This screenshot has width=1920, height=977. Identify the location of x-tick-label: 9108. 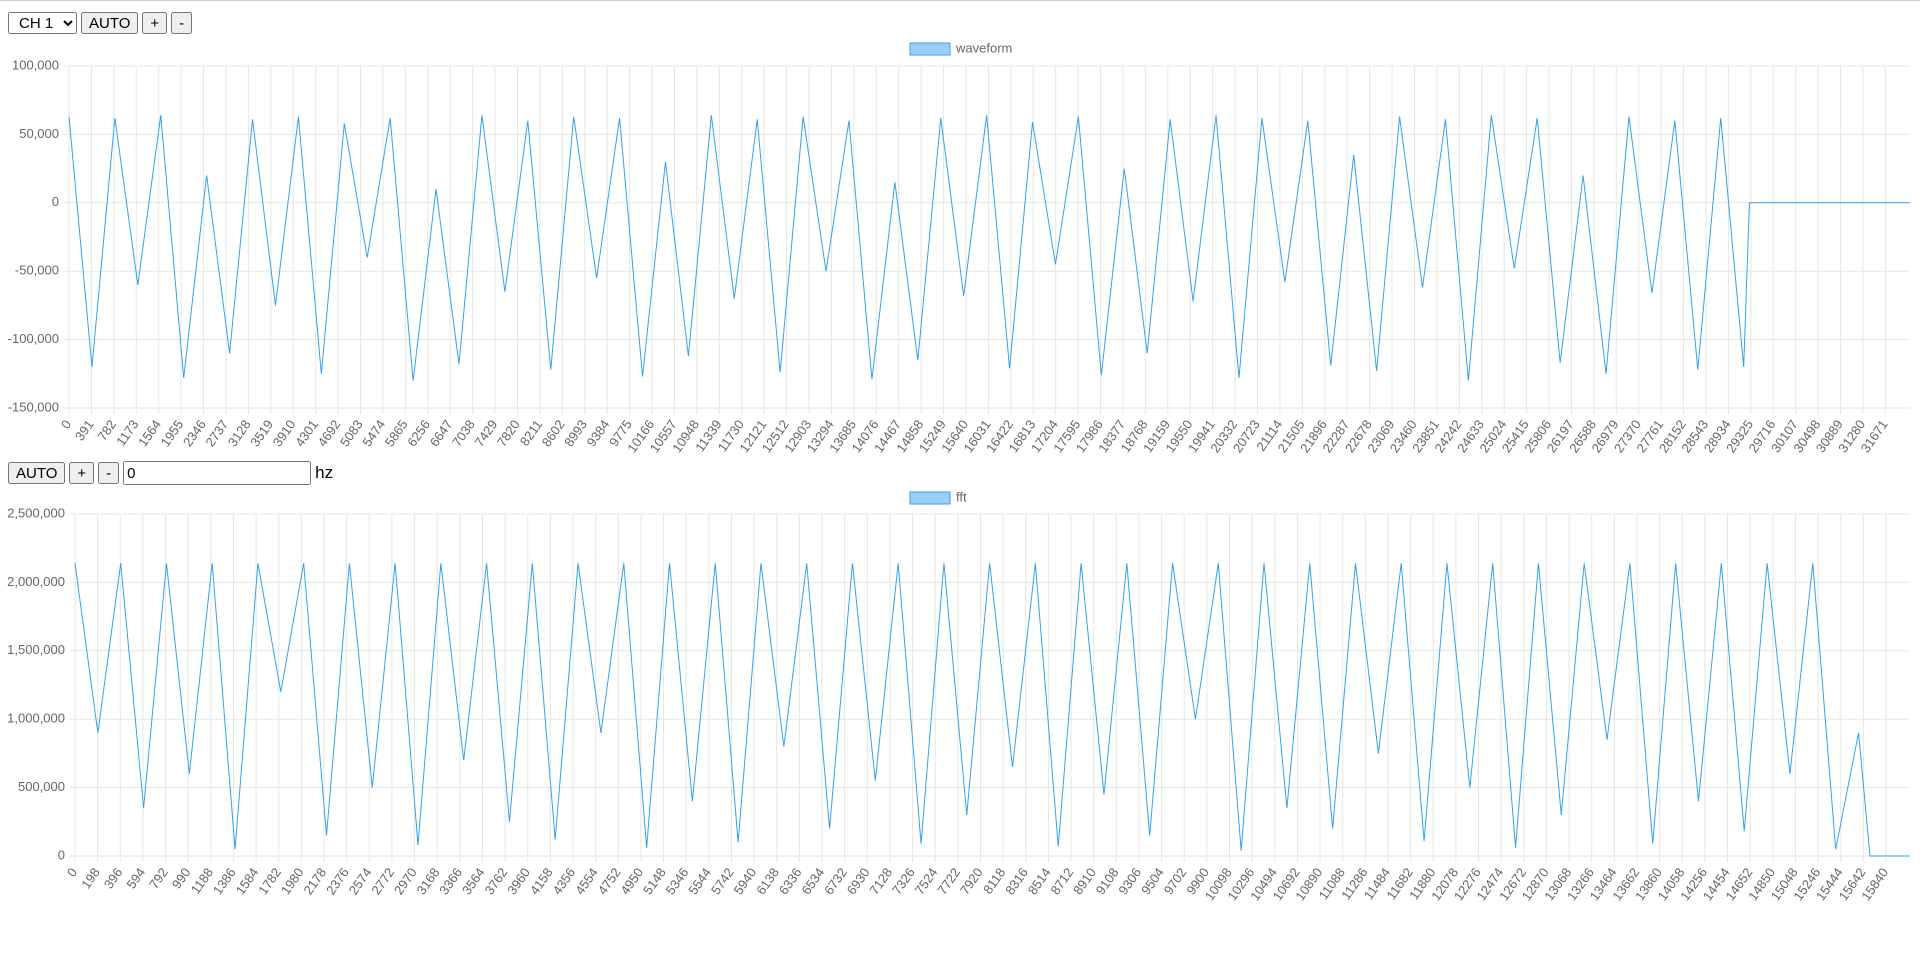
(1107, 881).